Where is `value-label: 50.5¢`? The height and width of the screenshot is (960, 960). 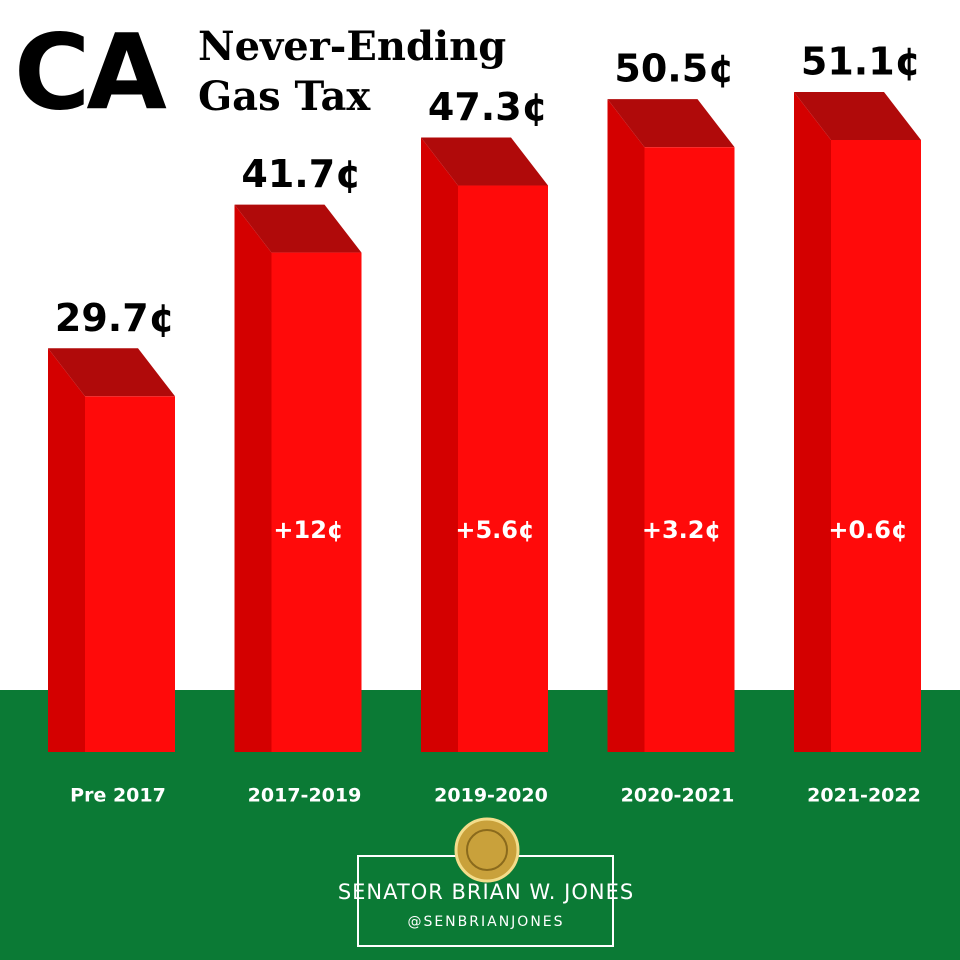 value-label: 50.5¢ is located at coordinates (674, 69).